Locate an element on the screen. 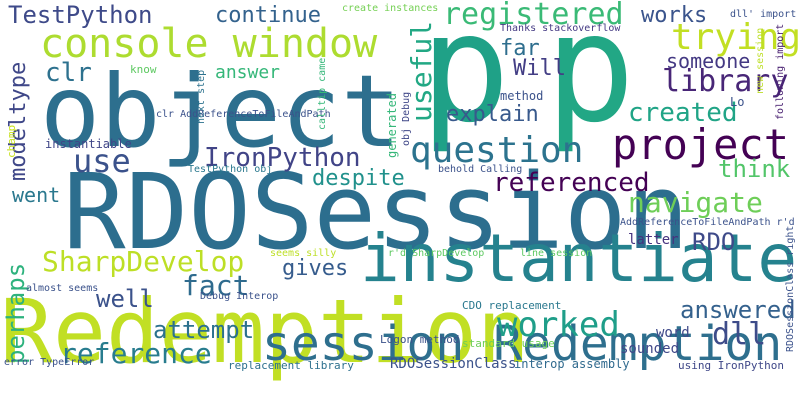 The height and width of the screenshot is (400, 800). word-attempt: attempt is located at coordinates (204, 330).